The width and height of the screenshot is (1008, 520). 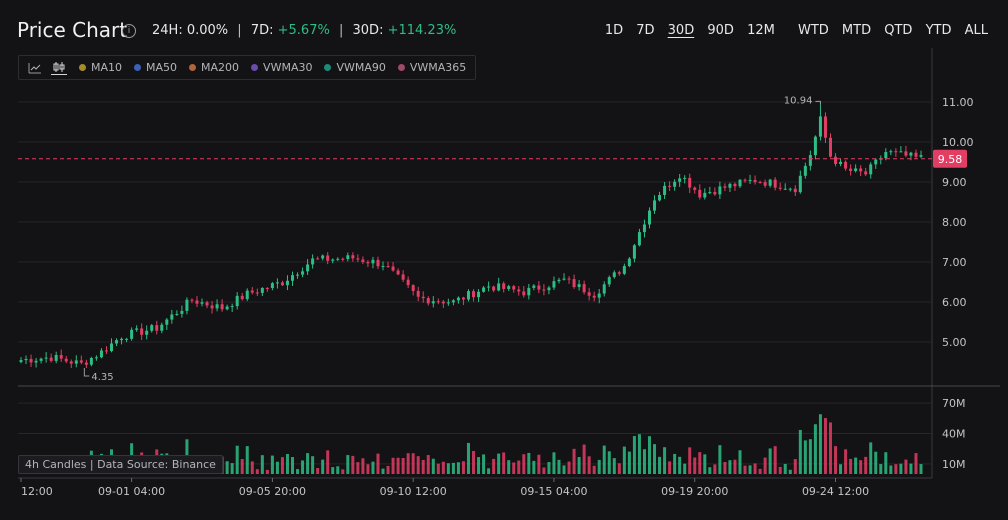 What do you see at coordinates (281, 67) in the screenshot?
I see `indicator-vwma30: VWMA30` at bounding box center [281, 67].